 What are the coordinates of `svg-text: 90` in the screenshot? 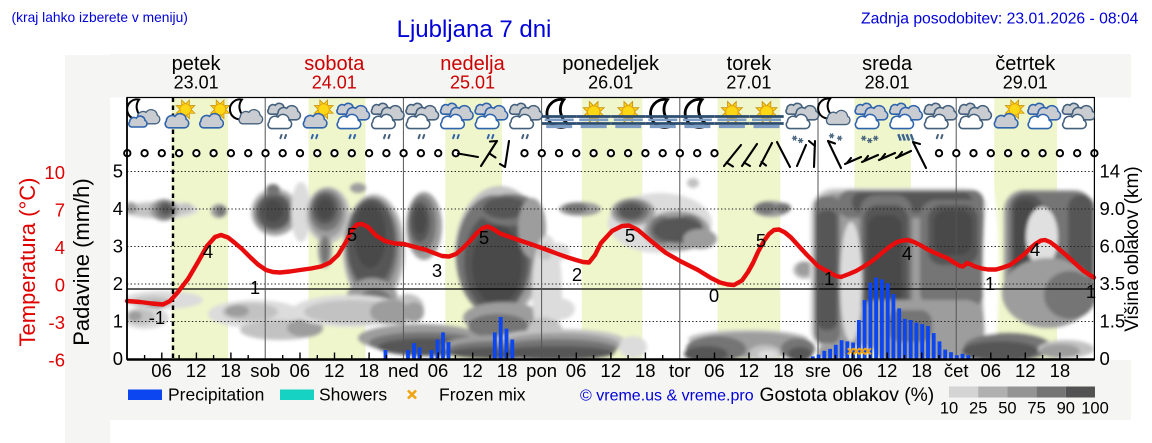 It's located at (1066, 409).